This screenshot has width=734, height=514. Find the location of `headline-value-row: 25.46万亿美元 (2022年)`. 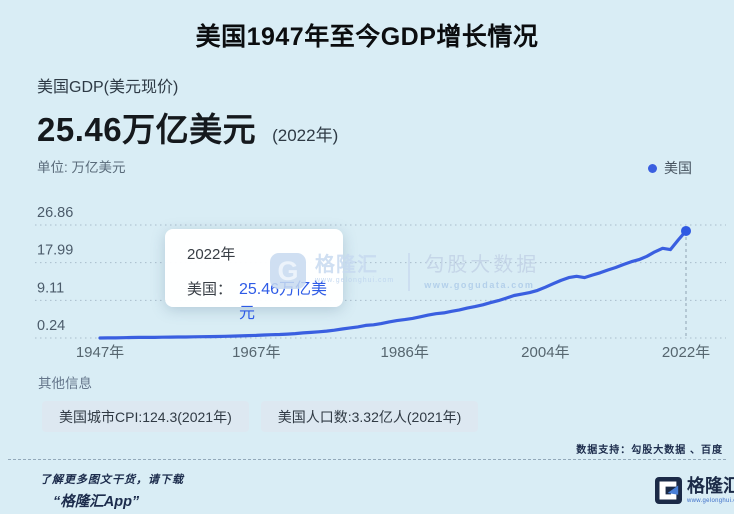

headline-value-row: 25.46万亿美元 (2022年) is located at coordinates (187, 127).